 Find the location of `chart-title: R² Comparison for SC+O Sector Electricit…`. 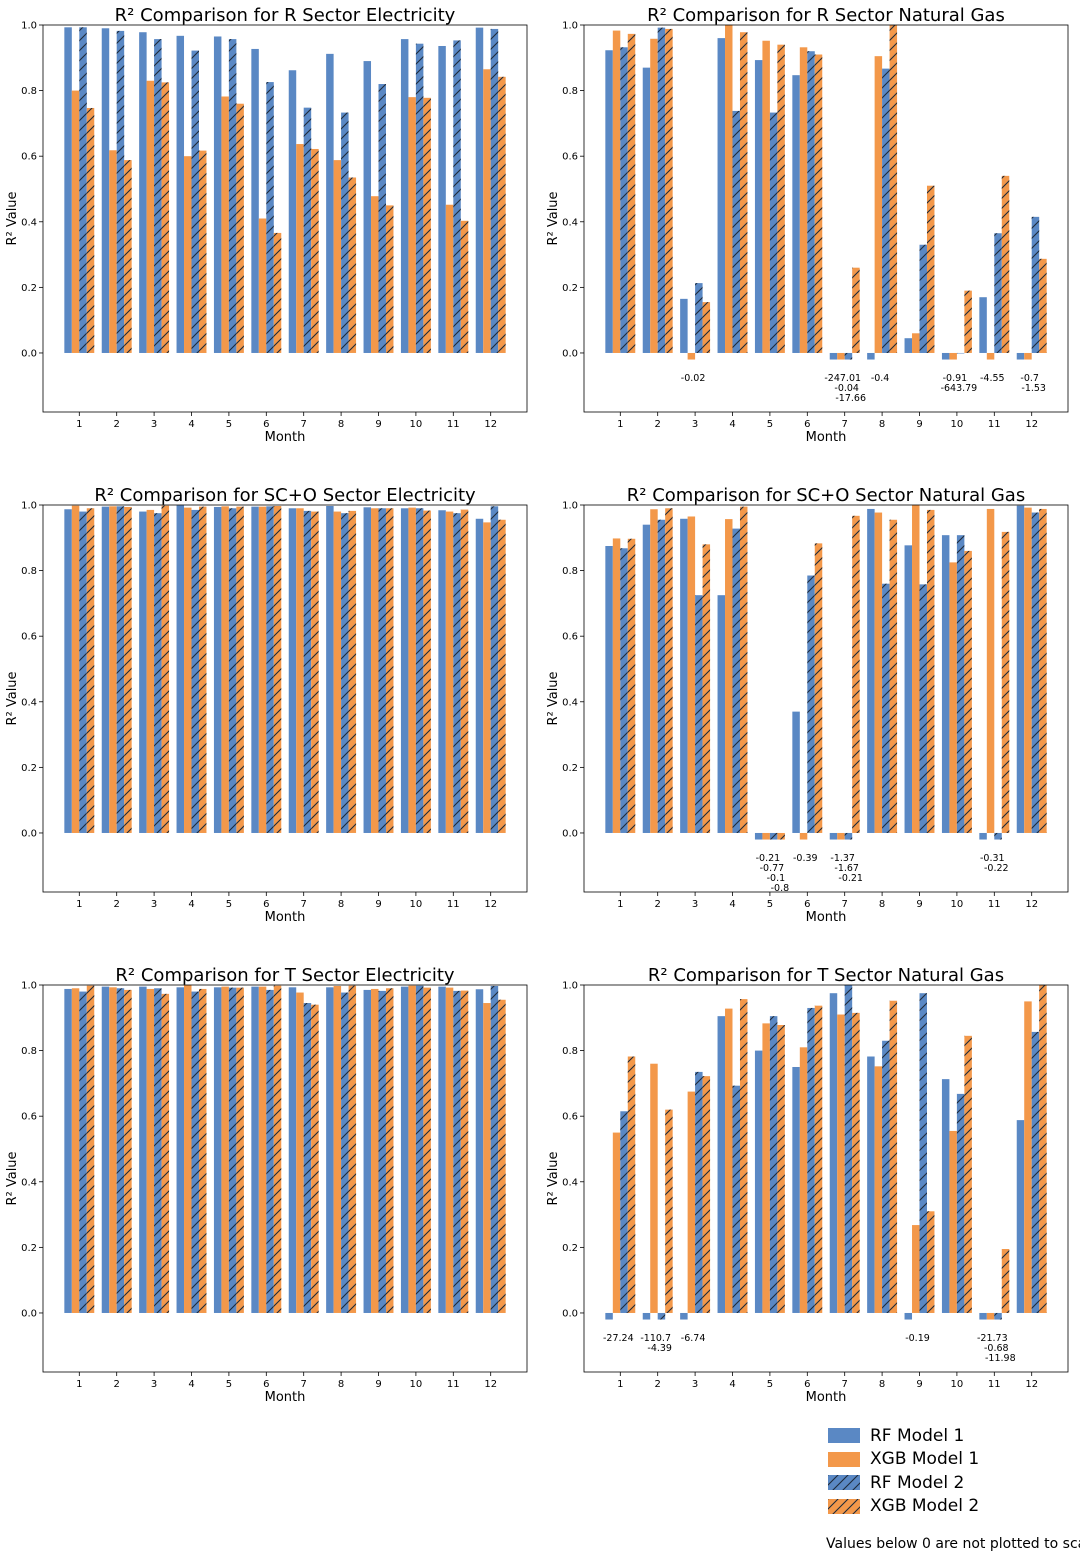

chart-title: R² Comparison for SC+O Sector Electricit… is located at coordinates (285, 495).